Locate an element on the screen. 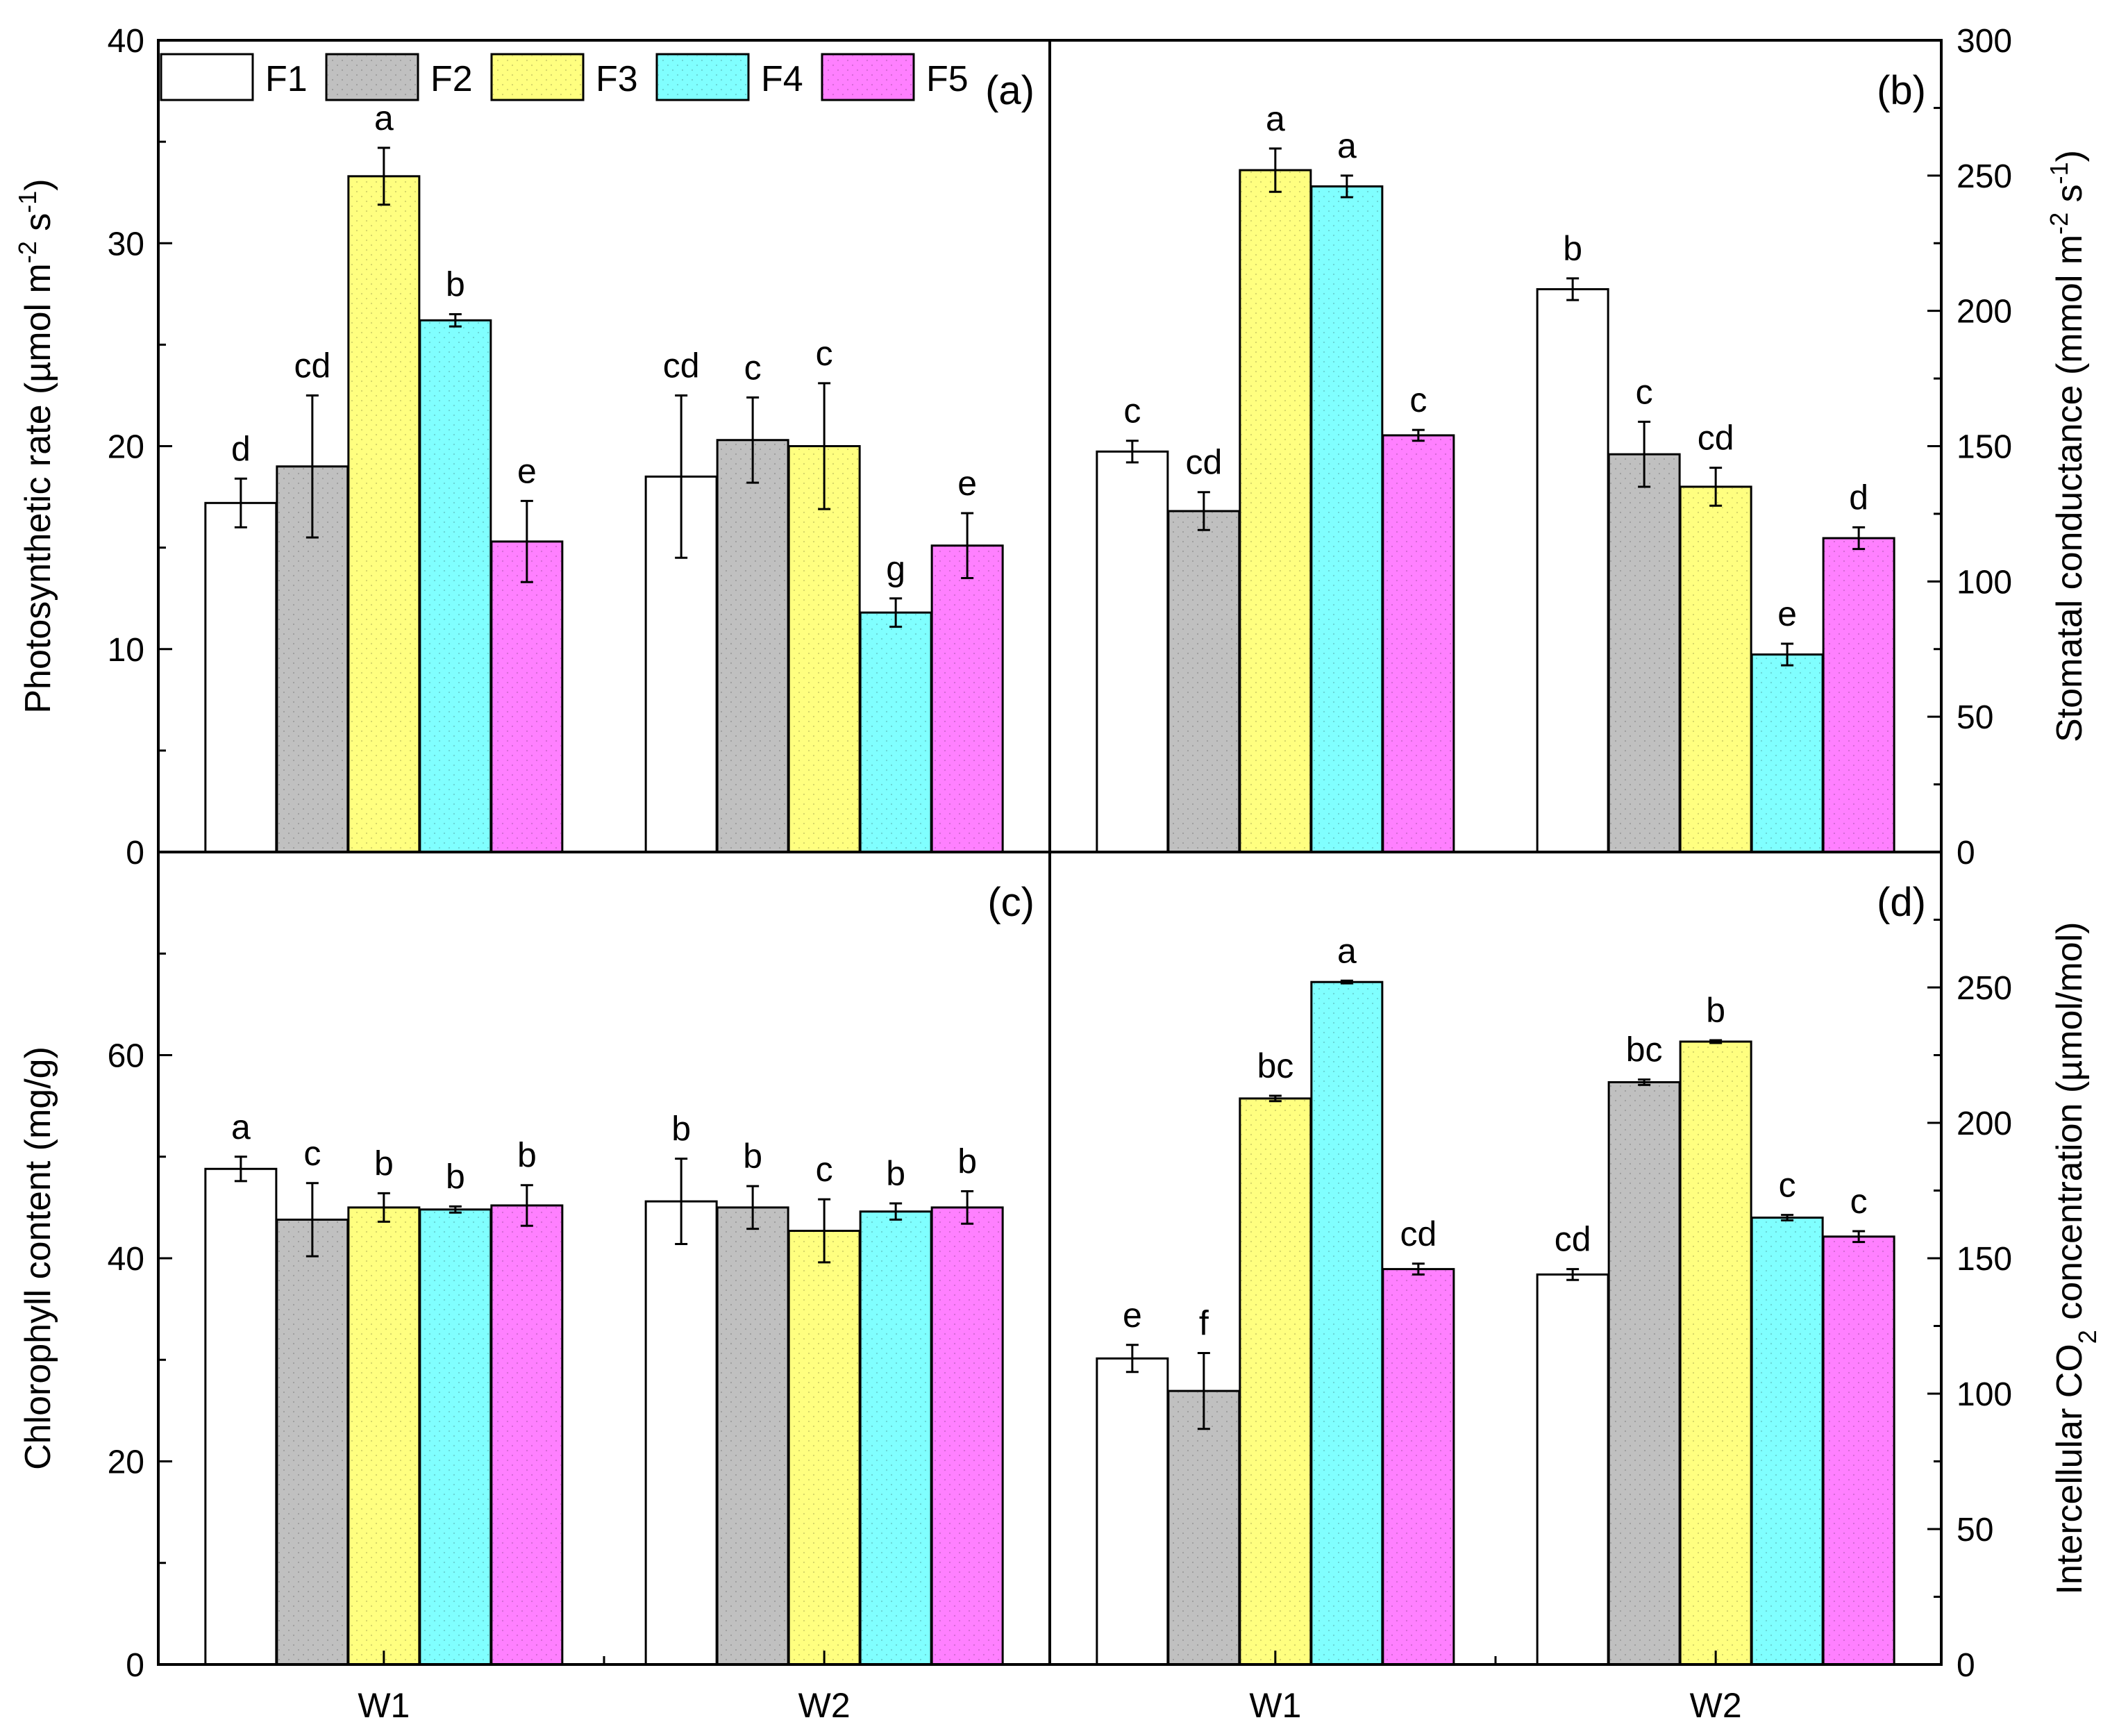 This screenshot has height=1736, width=2119. y-tick-label: 30 is located at coordinates (126, 244).